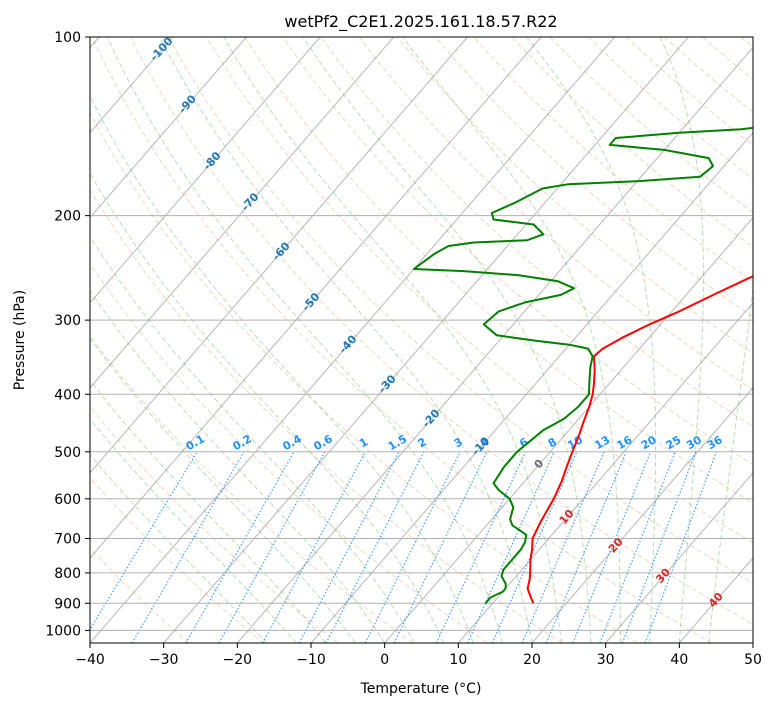 The width and height of the screenshot is (775, 708). Describe the element at coordinates (164, 660) in the screenshot. I see `x-tick-label: −30` at that location.